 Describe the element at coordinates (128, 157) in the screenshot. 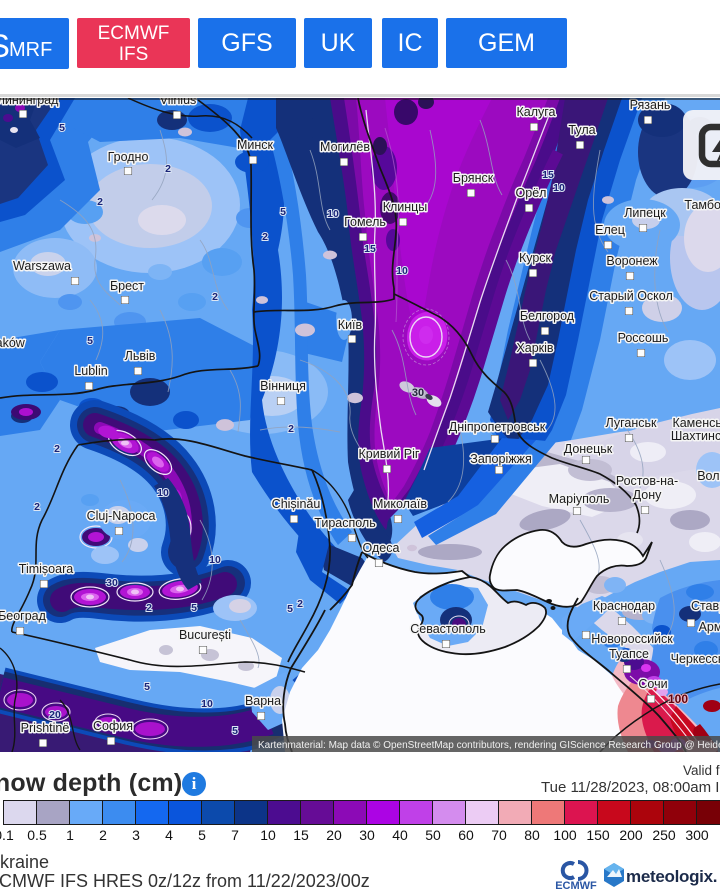

I see `svg-text: Гродно` at that location.